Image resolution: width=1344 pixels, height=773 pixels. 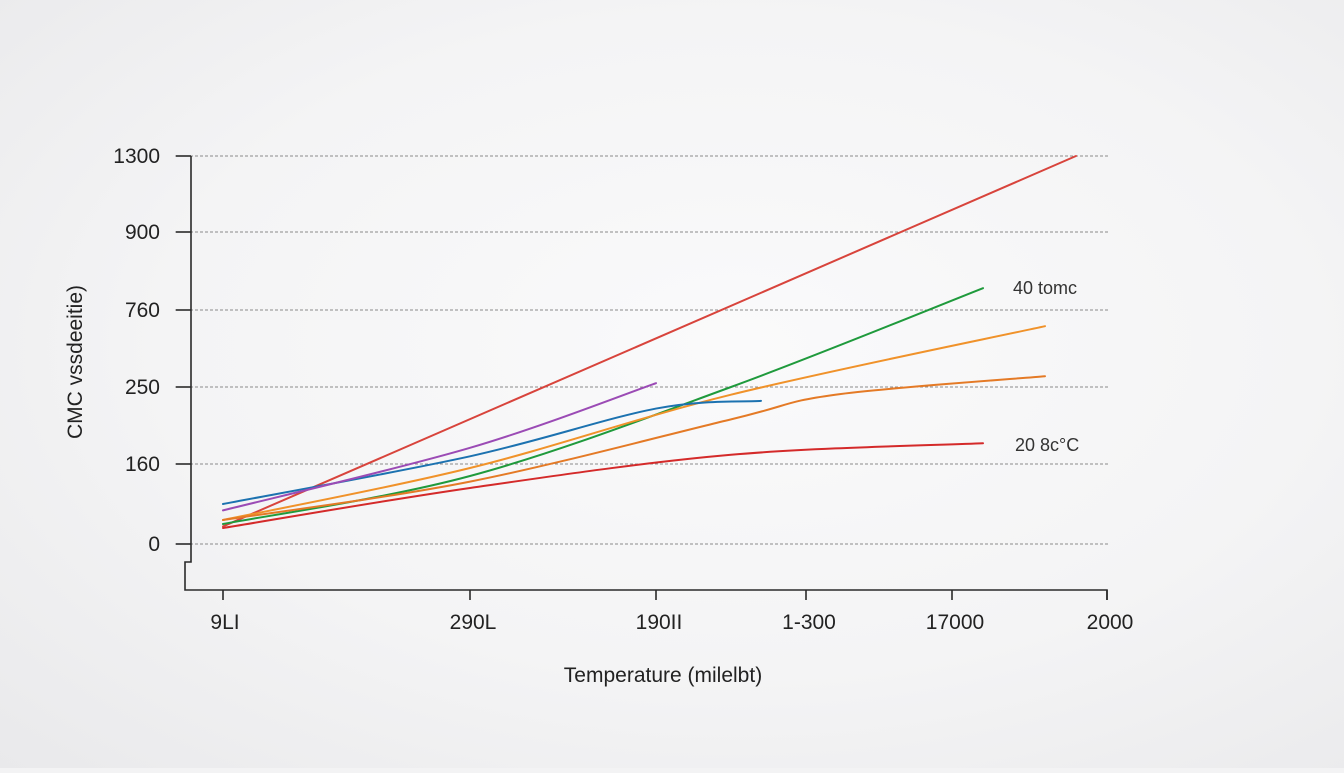 I want to click on x-tick-label: 290L, so click(x=473, y=622).